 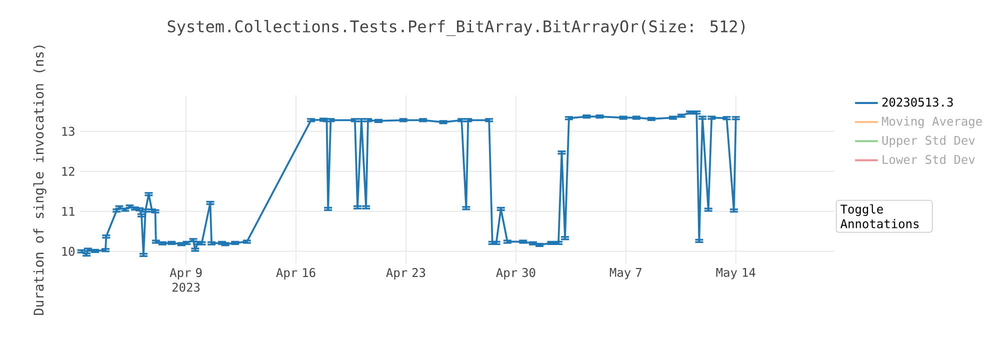 What do you see at coordinates (516, 274) in the screenshot?
I see `x-tick-label: Apr 30` at bounding box center [516, 274].